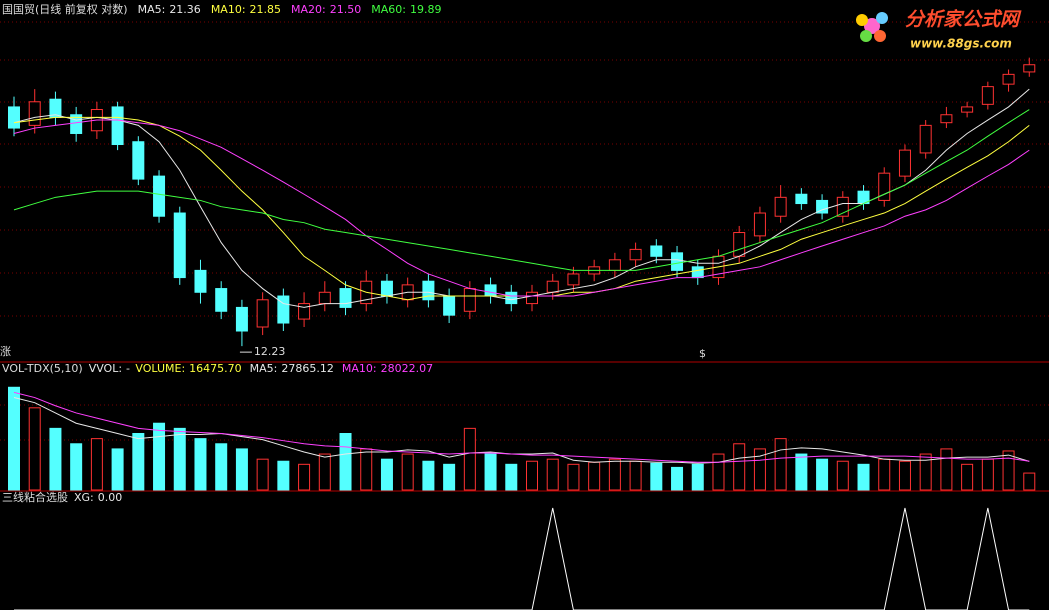  I want to click on legend-name: MA10:, so click(359, 368).